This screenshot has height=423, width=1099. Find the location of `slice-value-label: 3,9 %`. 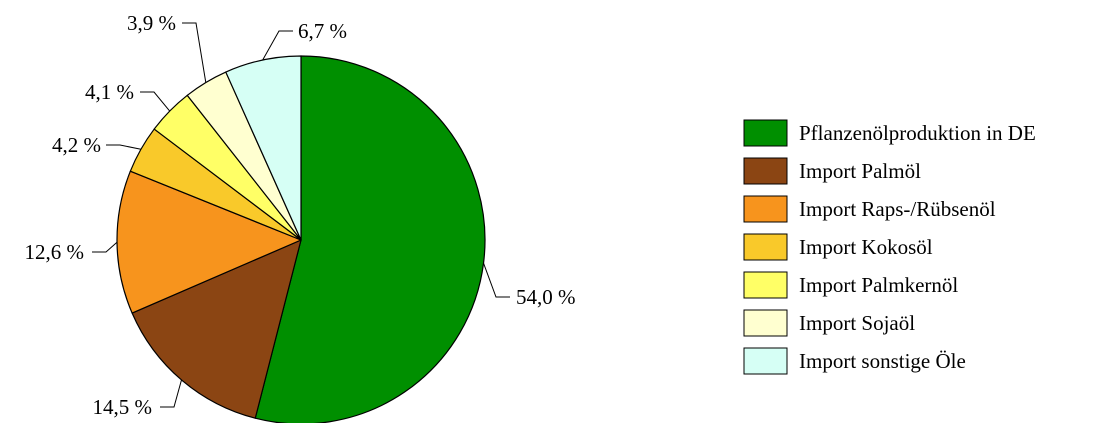

slice-value-label: 3,9 % is located at coordinates (151, 23).